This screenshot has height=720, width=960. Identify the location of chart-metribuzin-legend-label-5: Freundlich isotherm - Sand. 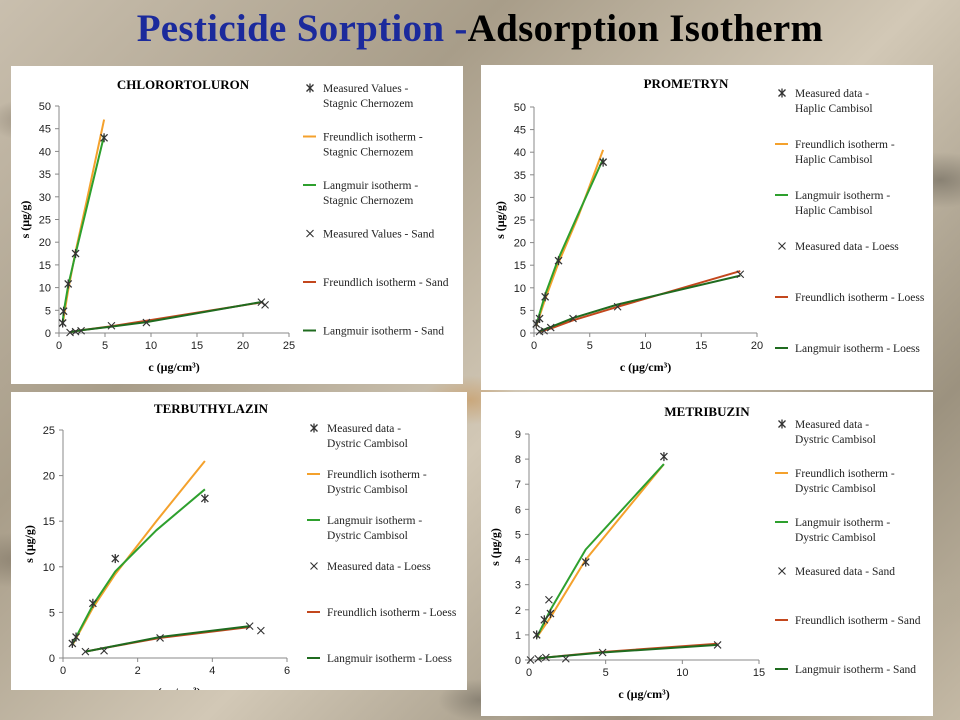
(858, 621).